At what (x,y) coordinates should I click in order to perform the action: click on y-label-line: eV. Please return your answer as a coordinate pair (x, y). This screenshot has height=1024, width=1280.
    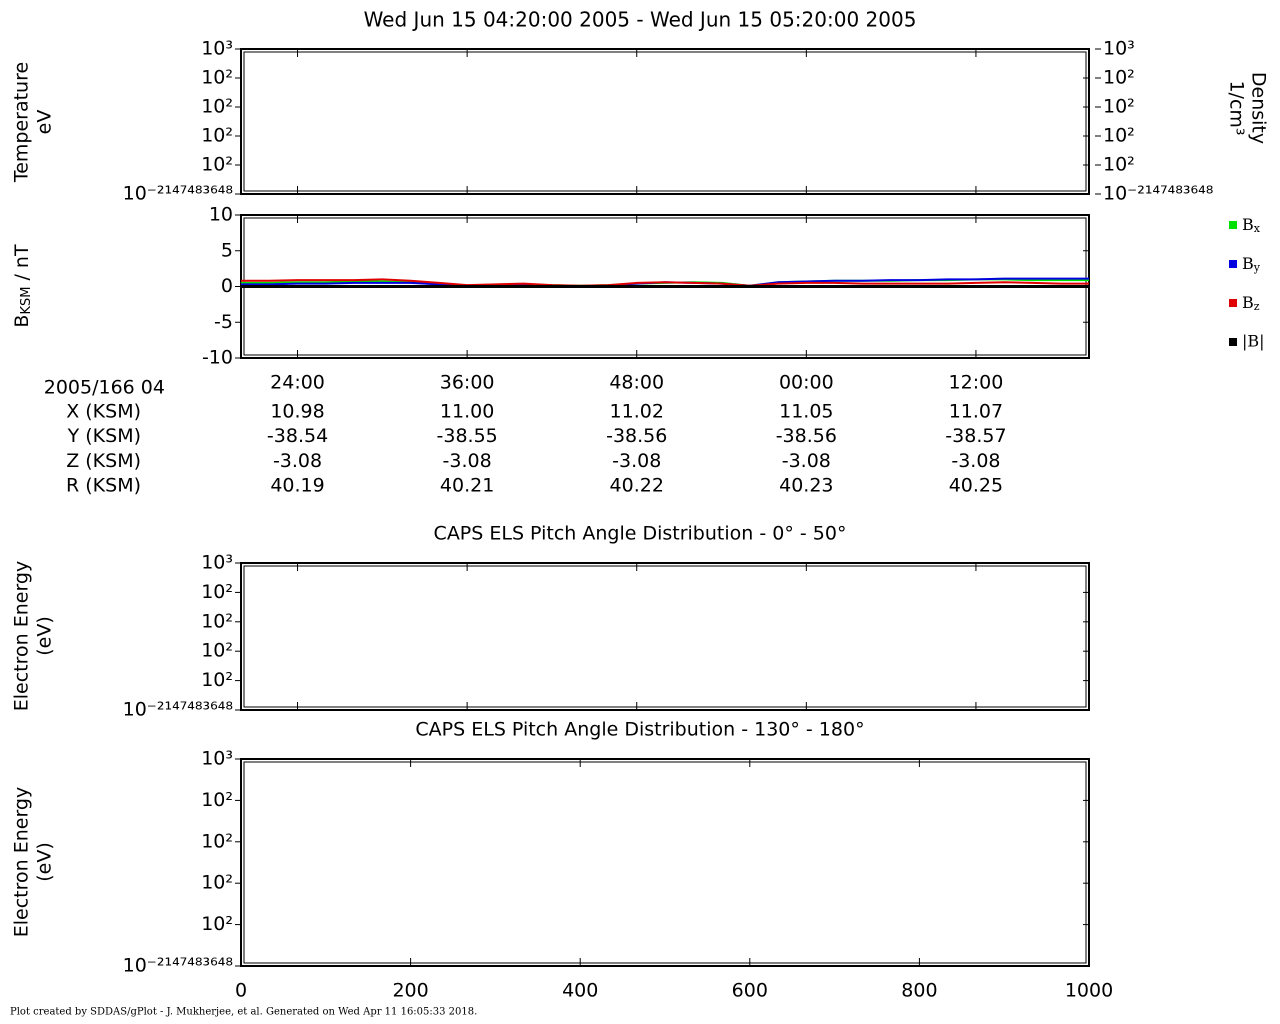
    Looking at the image, I should click on (45, 122).